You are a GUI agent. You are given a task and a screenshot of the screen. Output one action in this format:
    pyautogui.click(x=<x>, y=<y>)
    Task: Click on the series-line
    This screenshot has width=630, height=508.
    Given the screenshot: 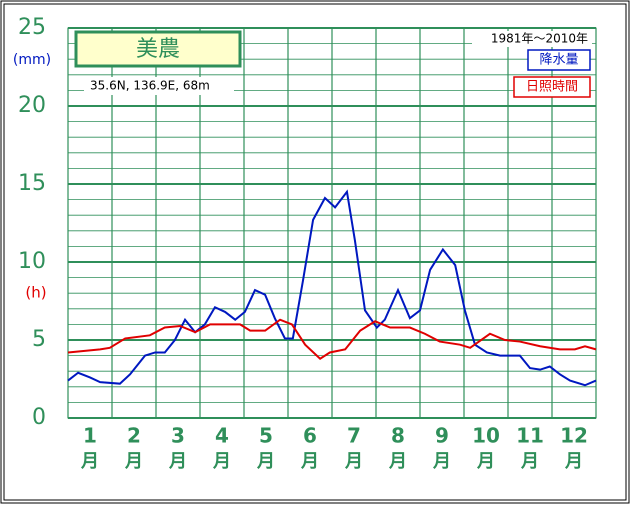 What is the action you would take?
    pyautogui.click(x=332, y=339)
    